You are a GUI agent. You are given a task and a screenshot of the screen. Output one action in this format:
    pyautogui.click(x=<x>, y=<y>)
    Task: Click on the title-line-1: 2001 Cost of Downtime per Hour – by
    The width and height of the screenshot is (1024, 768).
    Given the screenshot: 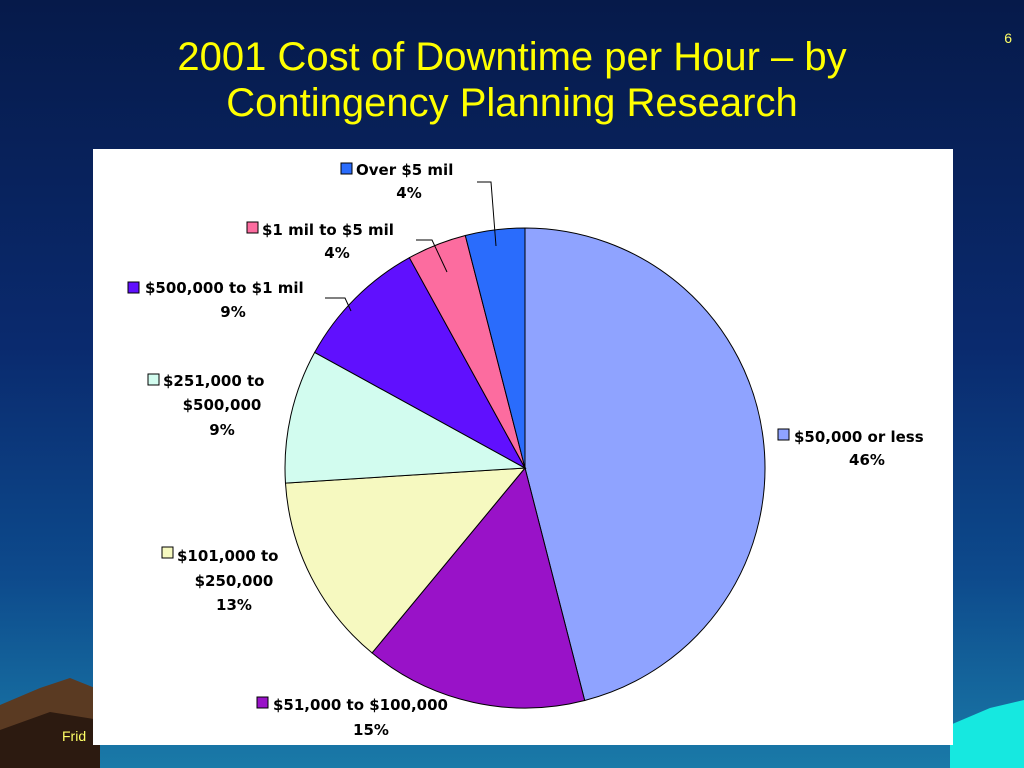 What is the action you would take?
    pyautogui.click(x=512, y=57)
    